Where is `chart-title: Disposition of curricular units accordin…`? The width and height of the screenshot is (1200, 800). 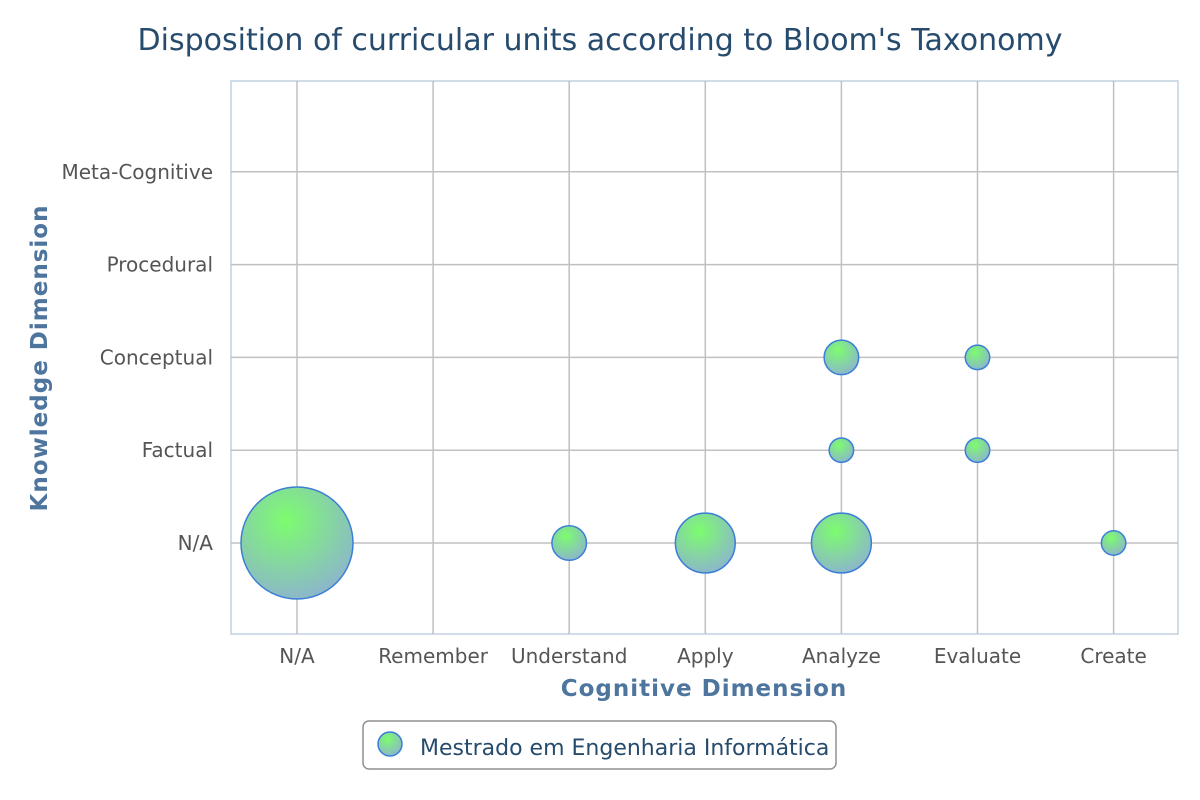
chart-title: Disposition of curricular units accordin… is located at coordinates (600, 40).